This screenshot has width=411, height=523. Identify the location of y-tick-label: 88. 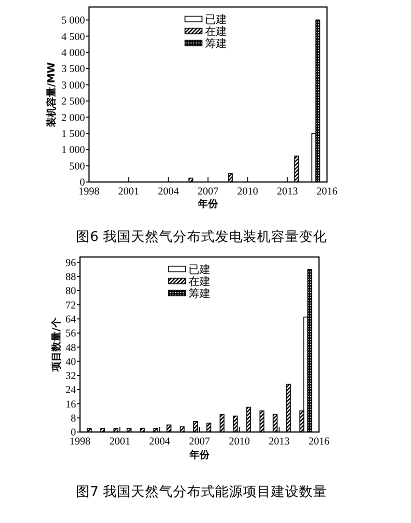
(71, 278).